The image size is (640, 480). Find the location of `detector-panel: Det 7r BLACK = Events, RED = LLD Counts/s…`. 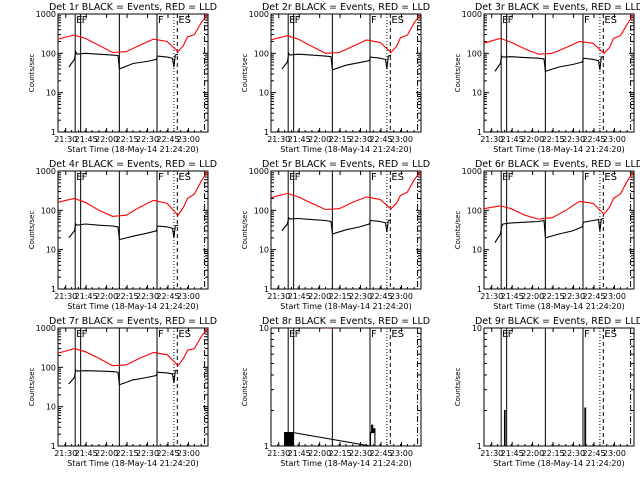

detector-panel: Det 7r BLACK = Events, RED = LLD Counts/s… is located at coordinates (122, 392).